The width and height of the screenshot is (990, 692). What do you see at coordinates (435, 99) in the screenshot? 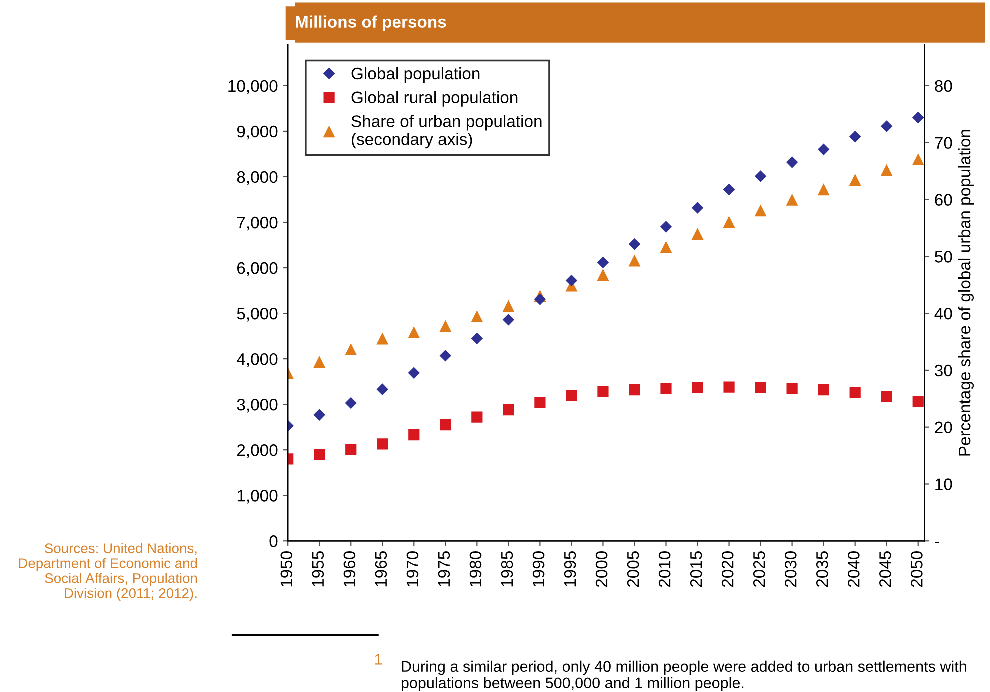
I see `legend-label: Global rural population` at bounding box center [435, 99].